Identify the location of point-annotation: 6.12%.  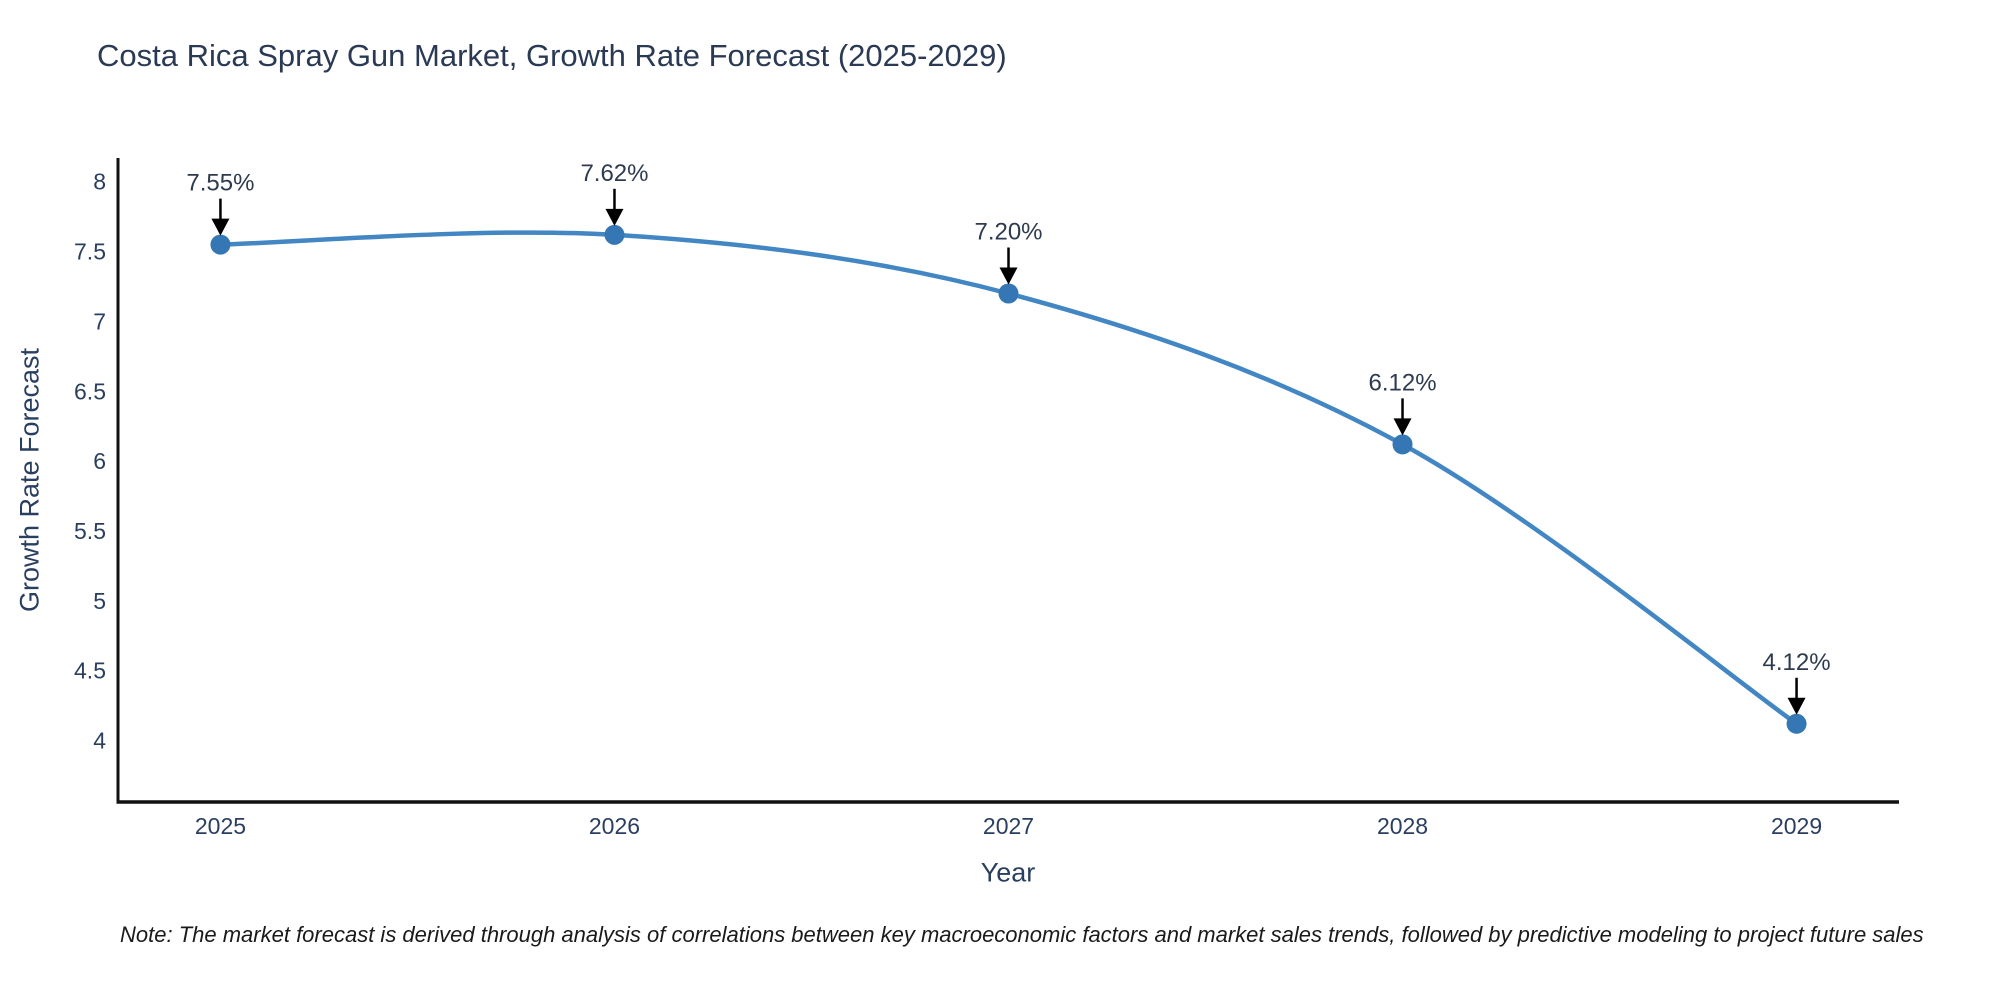
(1402, 382).